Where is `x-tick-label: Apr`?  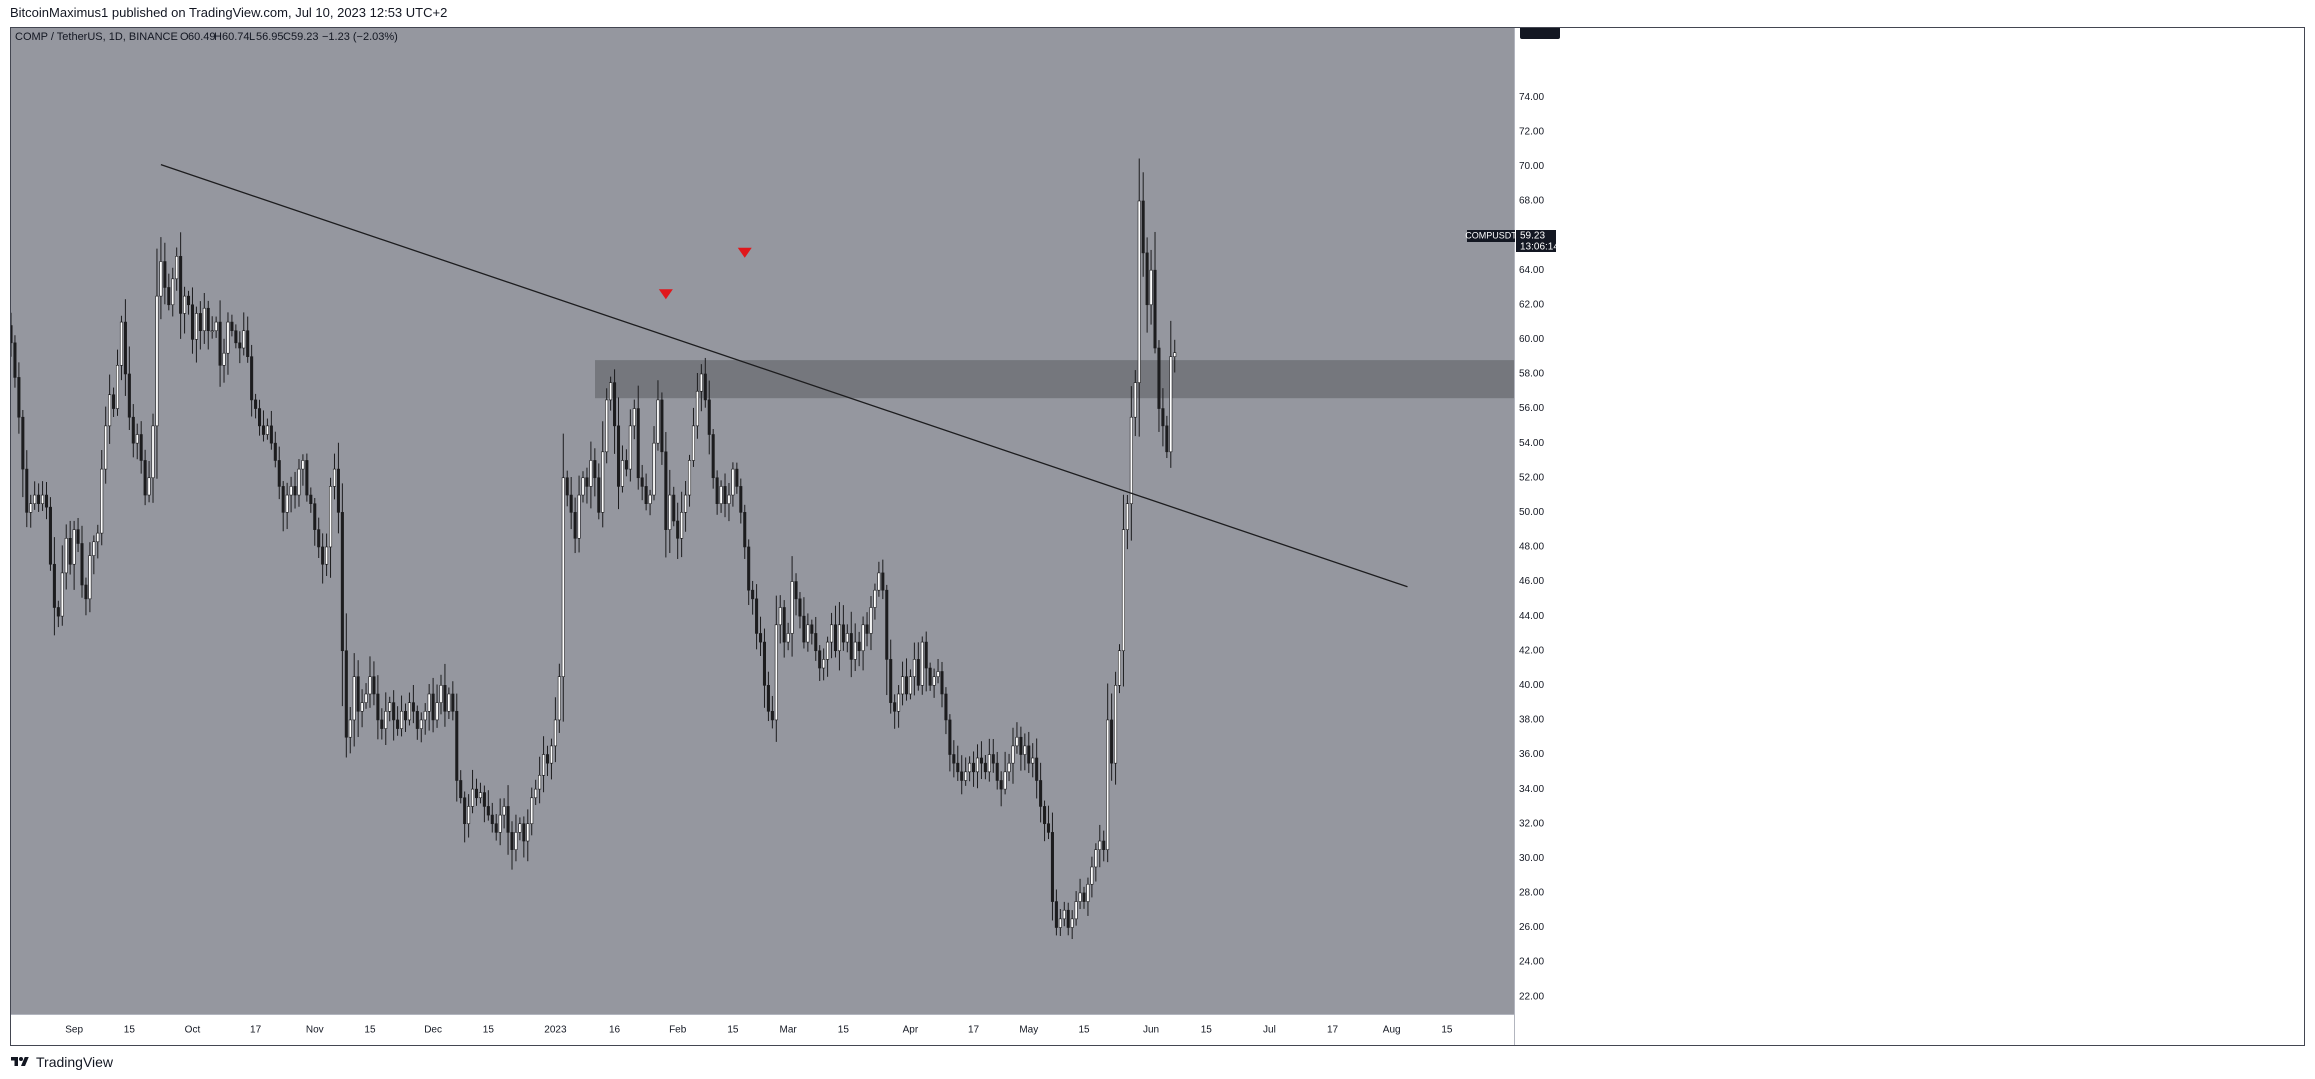
x-tick-label: Apr is located at coordinates (911, 1030).